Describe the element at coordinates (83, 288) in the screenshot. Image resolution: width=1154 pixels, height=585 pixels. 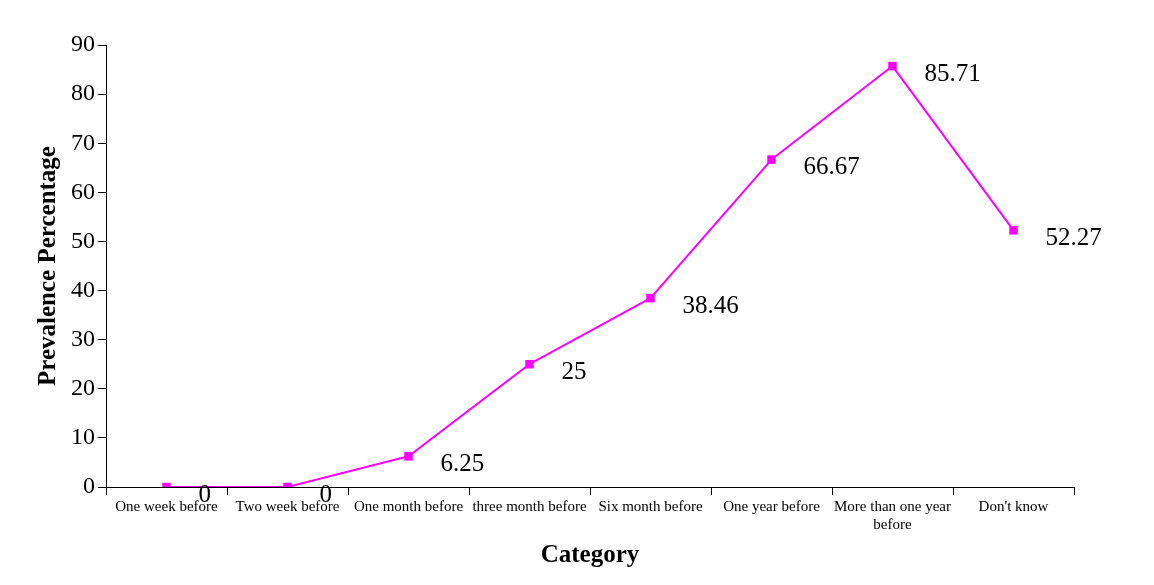
I see `y-tick-label: 40` at that location.